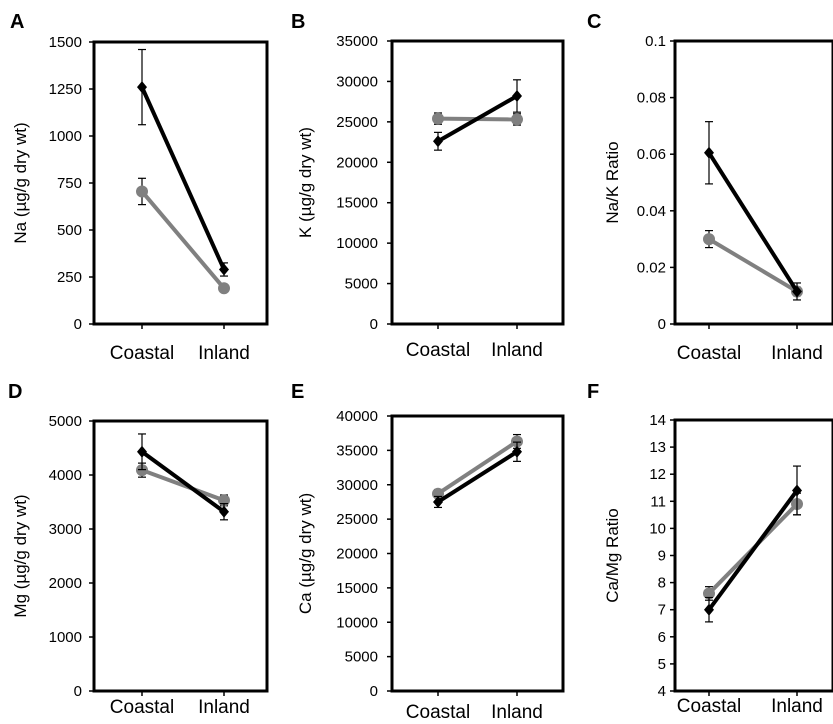 The height and width of the screenshot is (724, 833). Describe the element at coordinates (651, 211) in the screenshot. I see `y-tick-label: 0.04` at that location.